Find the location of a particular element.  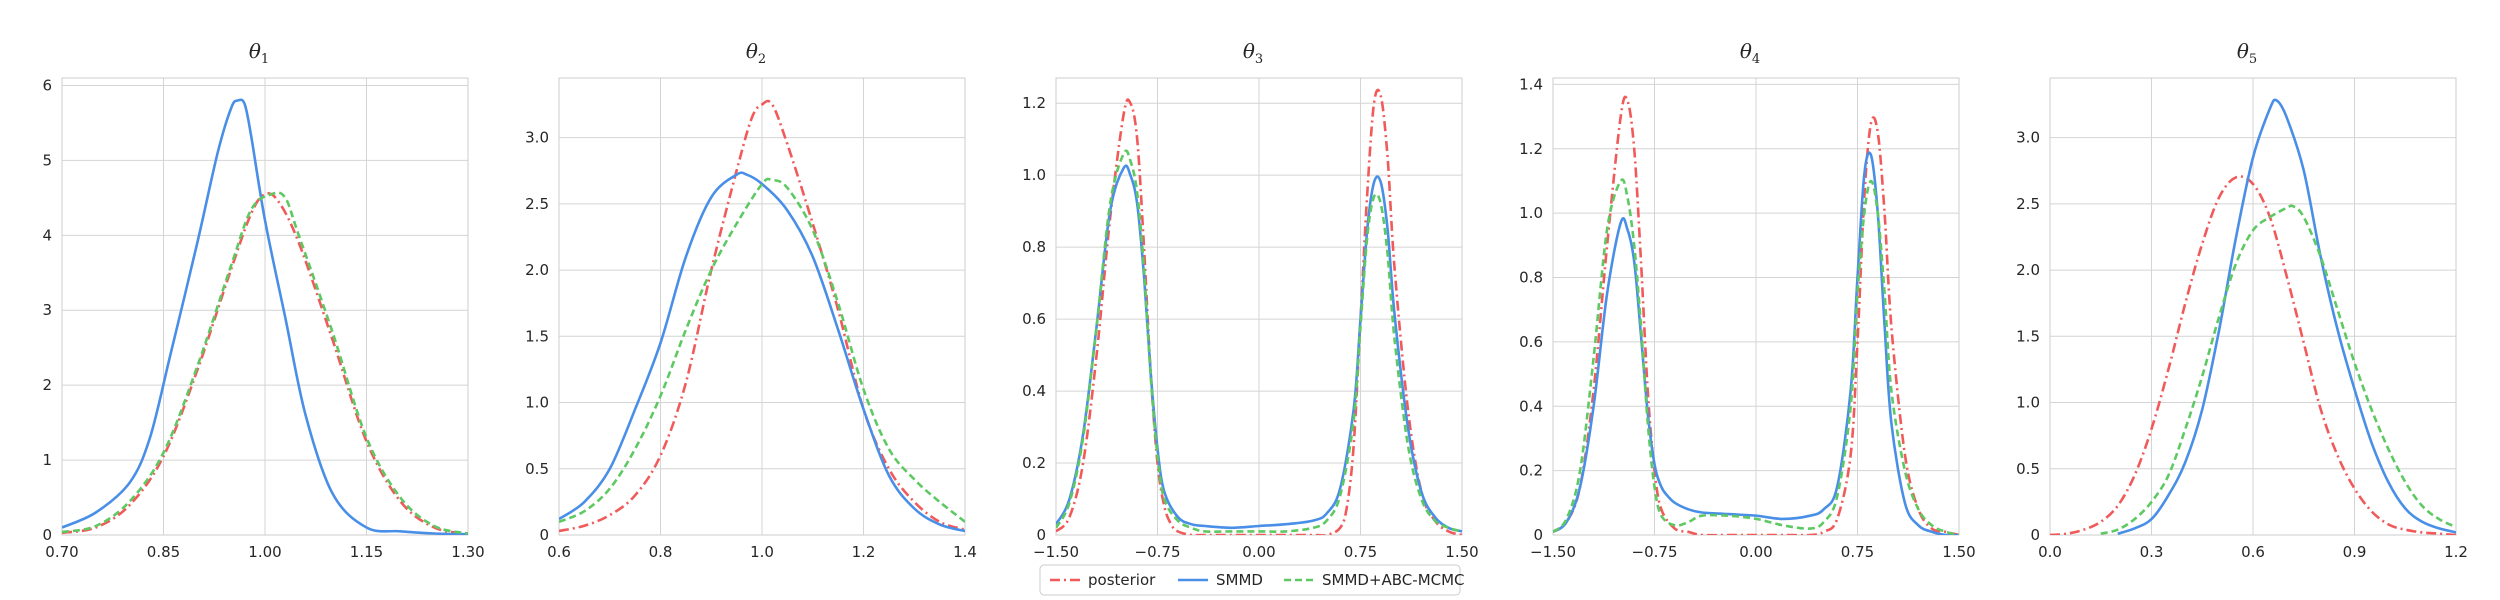

legend-item-posterior: posterior is located at coordinates (1103, 580).